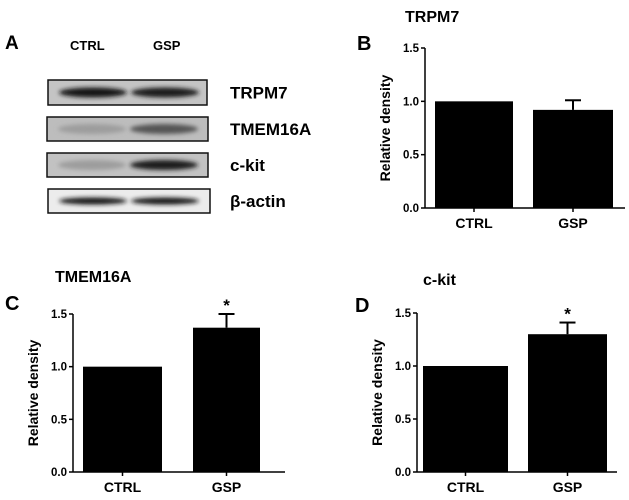 This screenshot has height=500, width=629. Describe the element at coordinates (12, 43) in the screenshot. I see `panel-label-a: A` at that location.